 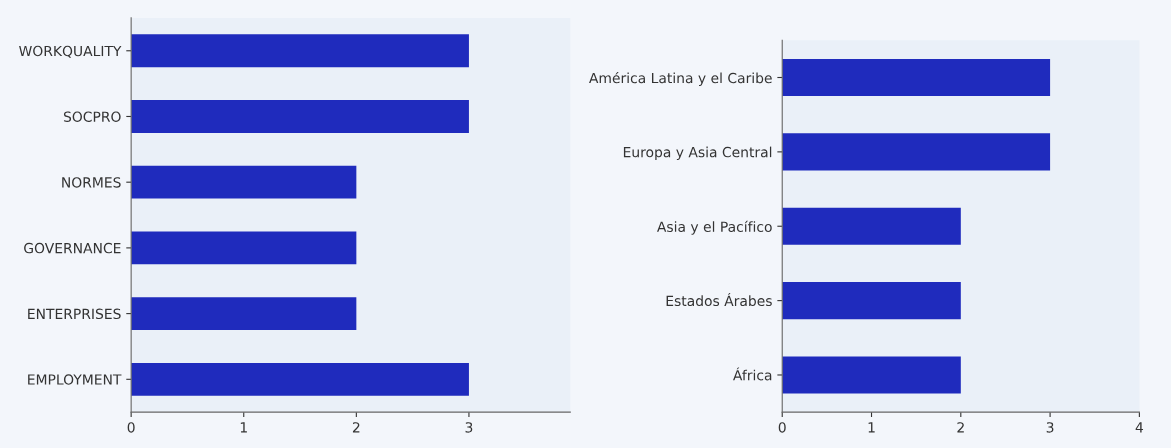 I want to click on y-tick-label: África, so click(x=752, y=374).